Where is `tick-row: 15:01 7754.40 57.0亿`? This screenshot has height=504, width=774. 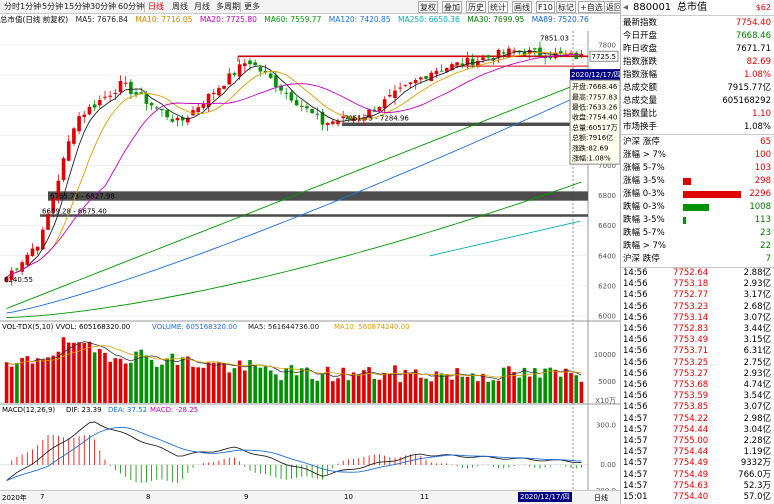
tick-row: 15:01 7754.40 57.0亿 is located at coordinates (697, 497).